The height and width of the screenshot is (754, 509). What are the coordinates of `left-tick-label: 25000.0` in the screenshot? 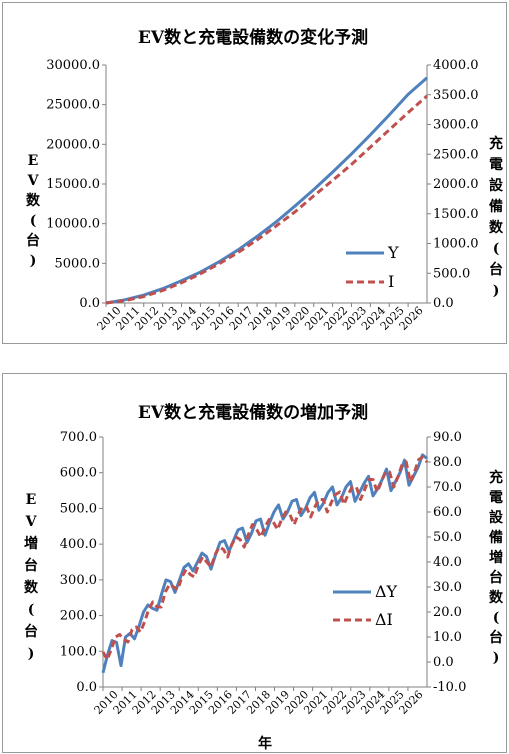 It's located at (73, 105).